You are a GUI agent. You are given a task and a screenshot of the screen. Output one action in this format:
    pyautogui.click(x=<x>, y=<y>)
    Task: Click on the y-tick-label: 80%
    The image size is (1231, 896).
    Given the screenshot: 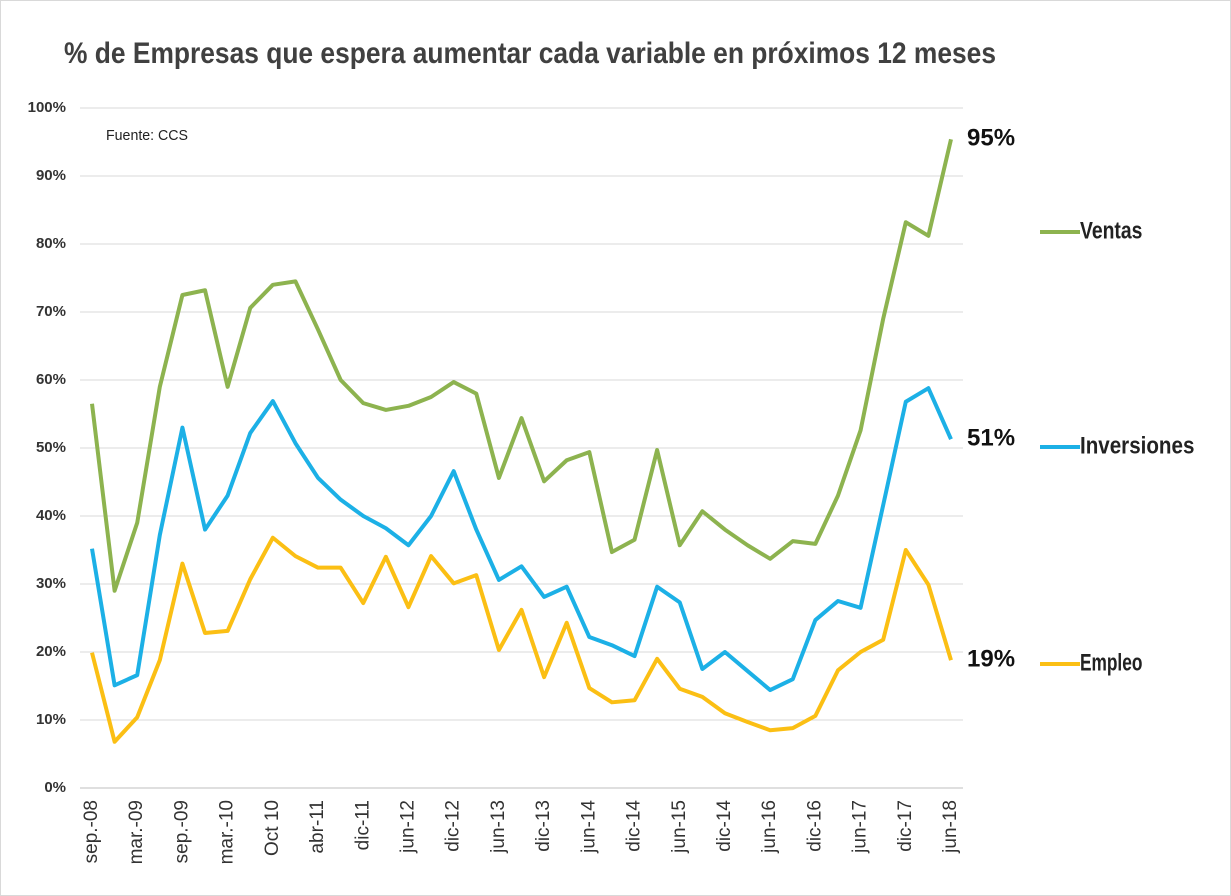 What is the action you would take?
    pyautogui.click(x=51, y=243)
    